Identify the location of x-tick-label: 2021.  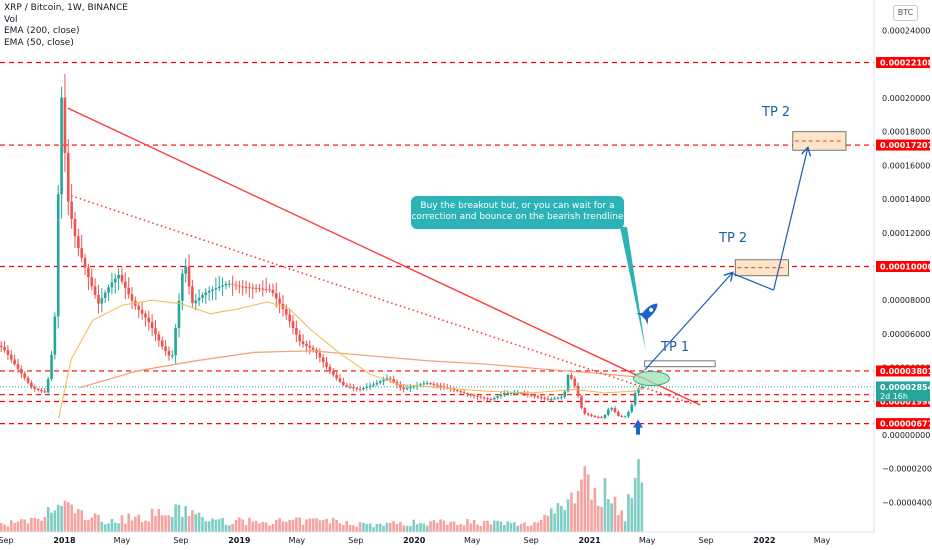
(589, 540).